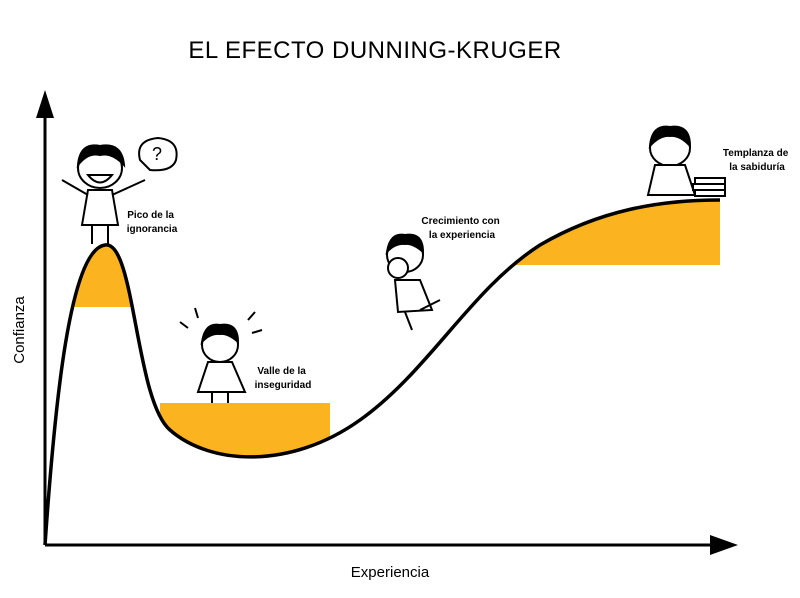 This screenshot has width=800, height=598. Describe the element at coordinates (150, 215) in the screenshot. I see `stage-label-line: Pico de la` at that location.